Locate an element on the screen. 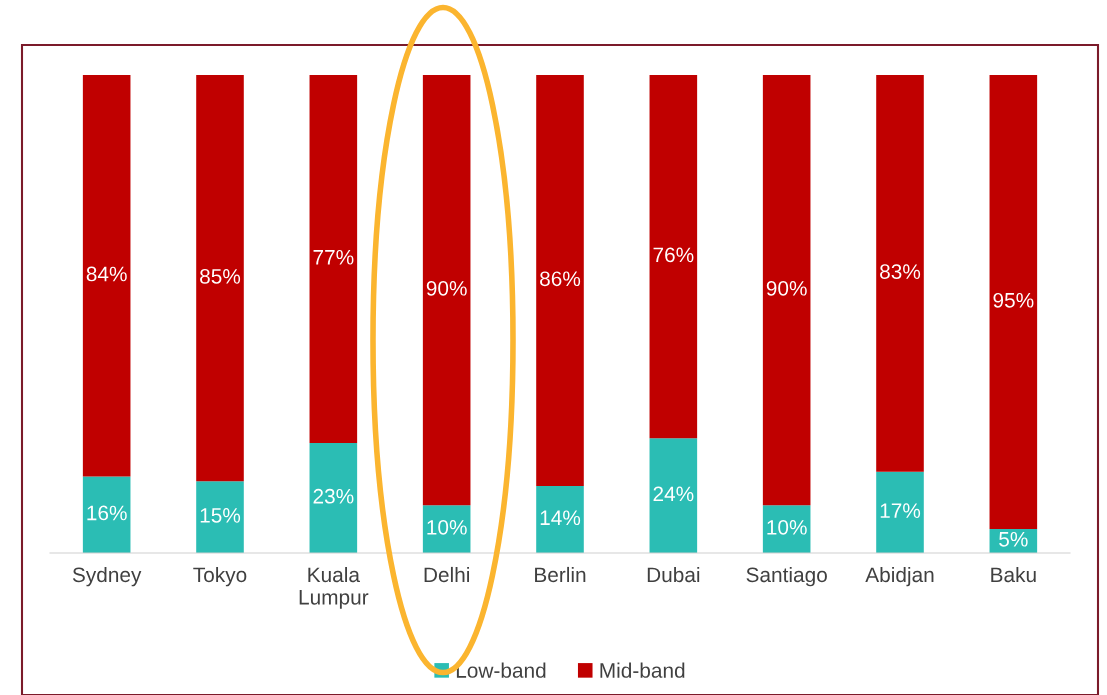  legend-label: Mid-band is located at coordinates (642, 670).